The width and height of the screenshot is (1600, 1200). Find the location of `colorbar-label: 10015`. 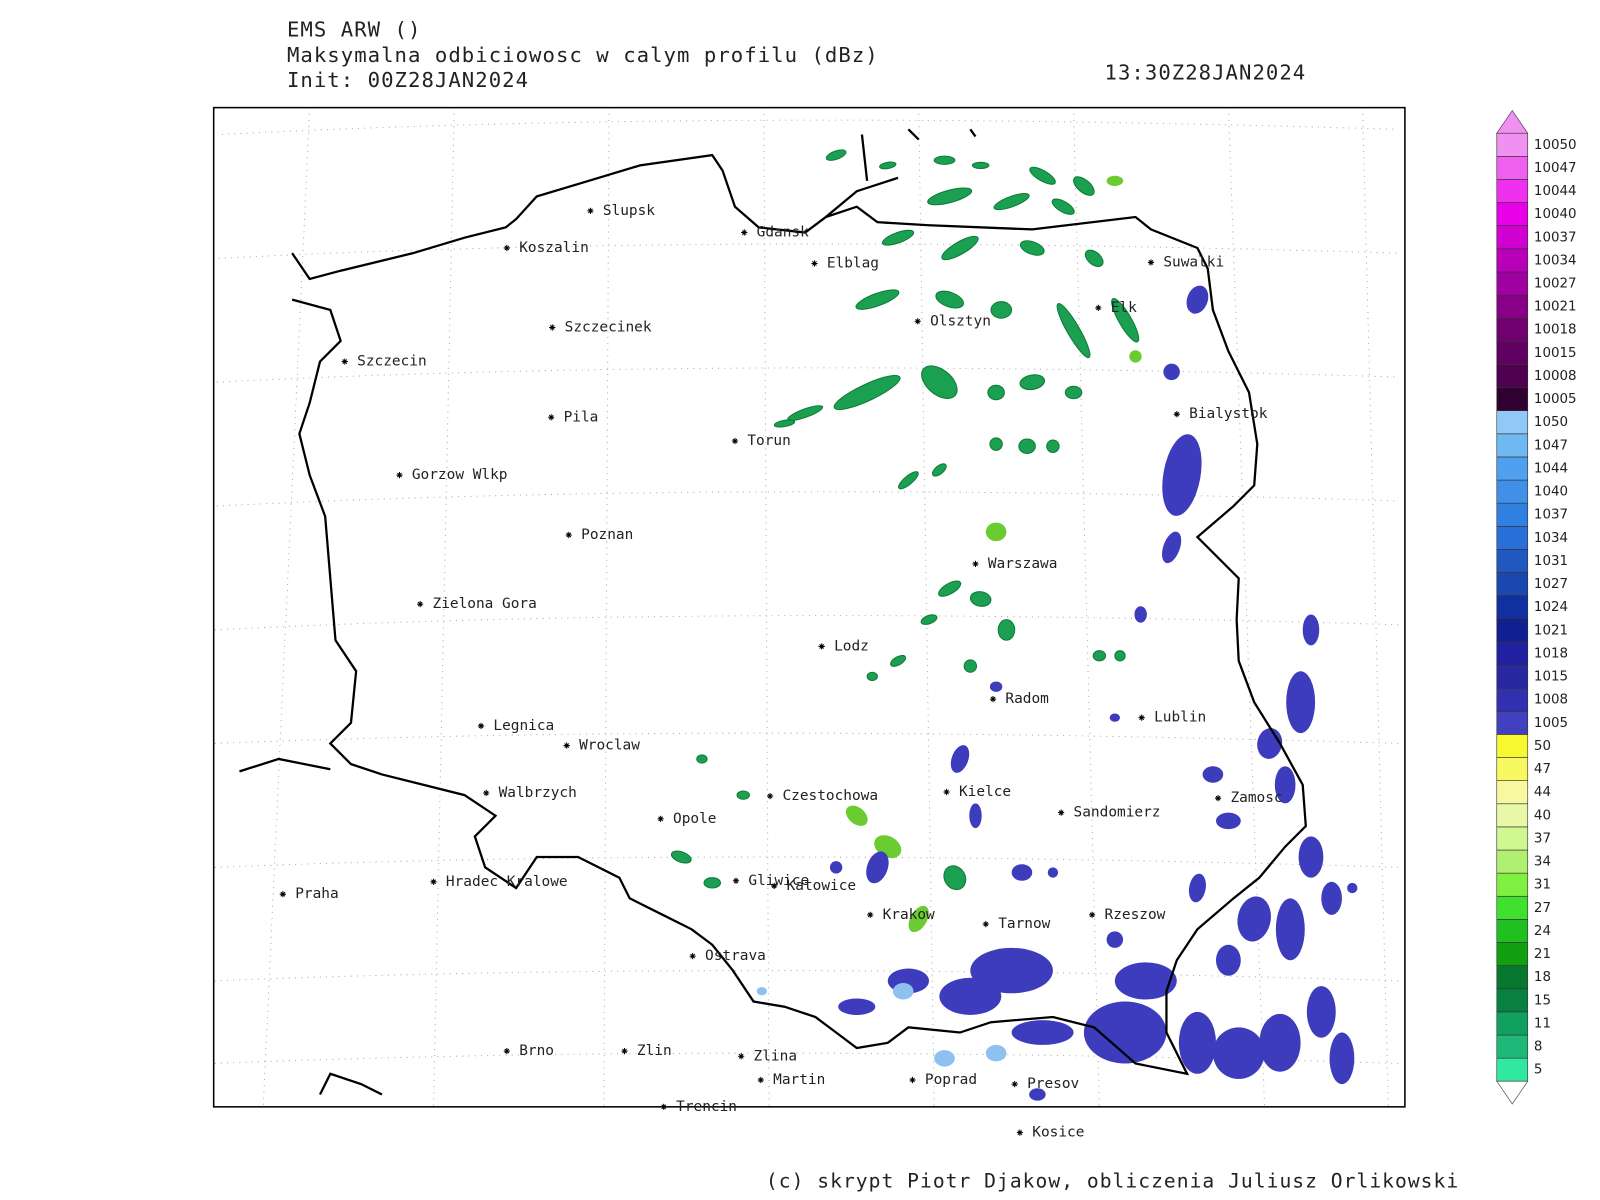

colorbar-label: 10015 is located at coordinates (1555, 353).